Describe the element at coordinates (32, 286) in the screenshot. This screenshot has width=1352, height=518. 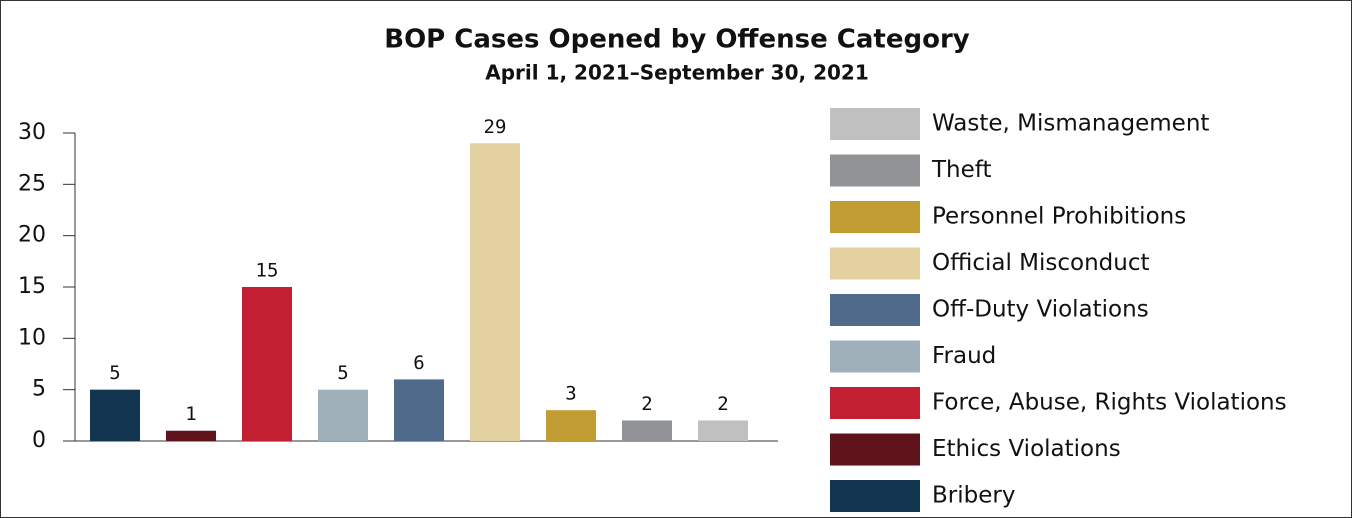
I see `y-tick-label: 15` at that location.